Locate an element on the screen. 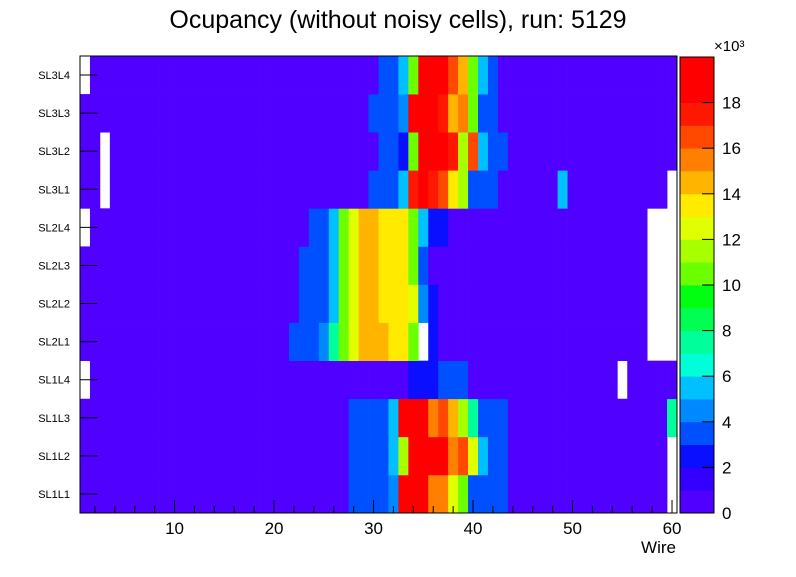 This screenshot has width=796, height=577. x-tick-label: 40 is located at coordinates (473, 528).